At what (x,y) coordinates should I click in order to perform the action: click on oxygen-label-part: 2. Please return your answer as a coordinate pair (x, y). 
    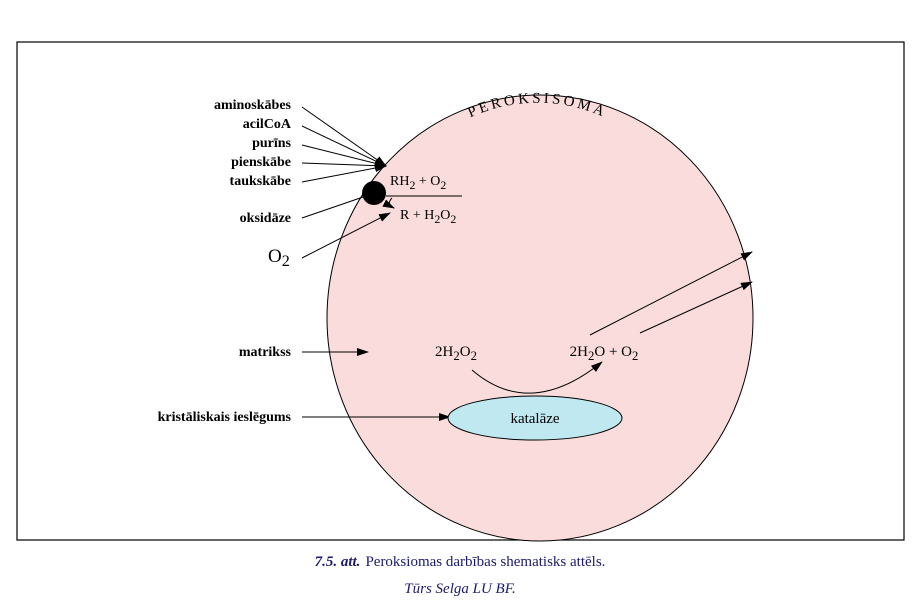
    Looking at the image, I should click on (286, 261).